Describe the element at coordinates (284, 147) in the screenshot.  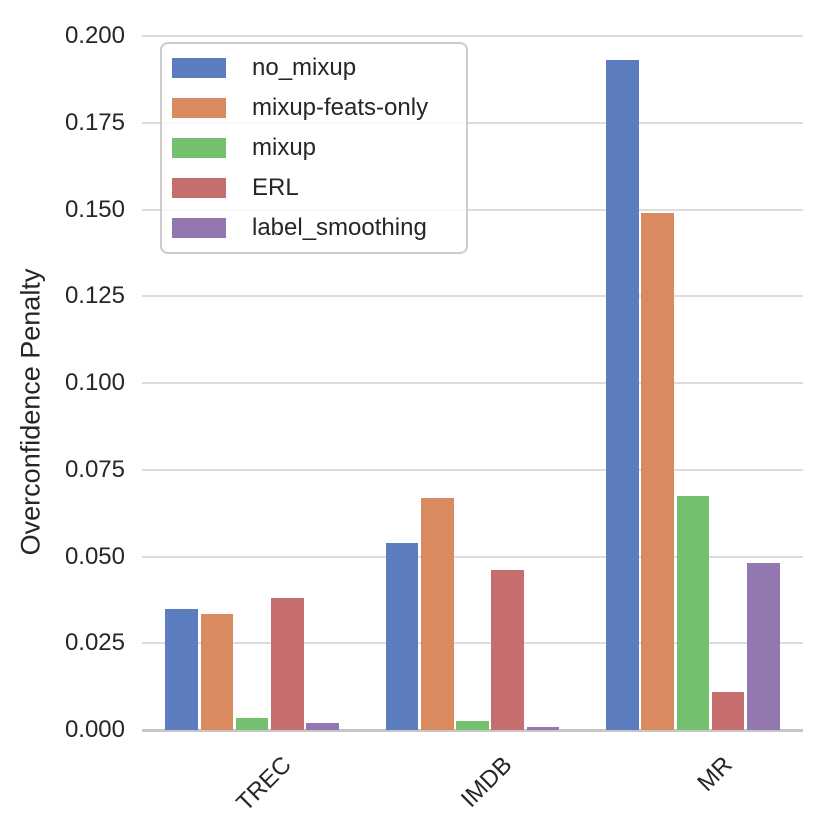
I see `legend-label: mixup` at that location.